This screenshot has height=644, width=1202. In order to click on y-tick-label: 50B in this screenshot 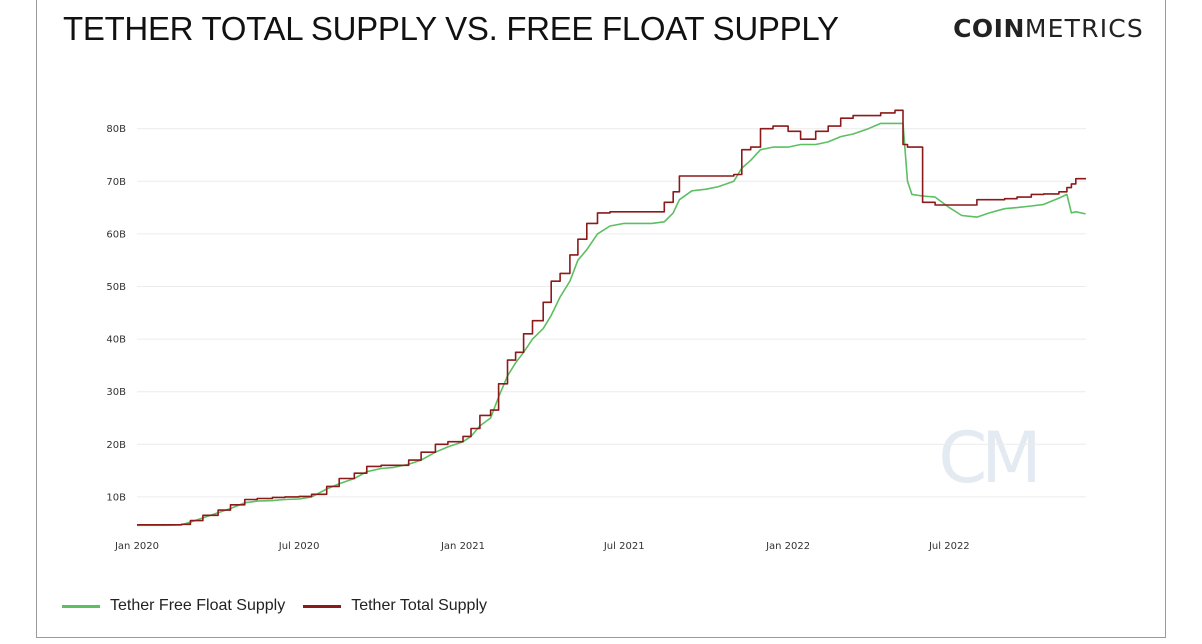, I will do `click(116, 287)`.